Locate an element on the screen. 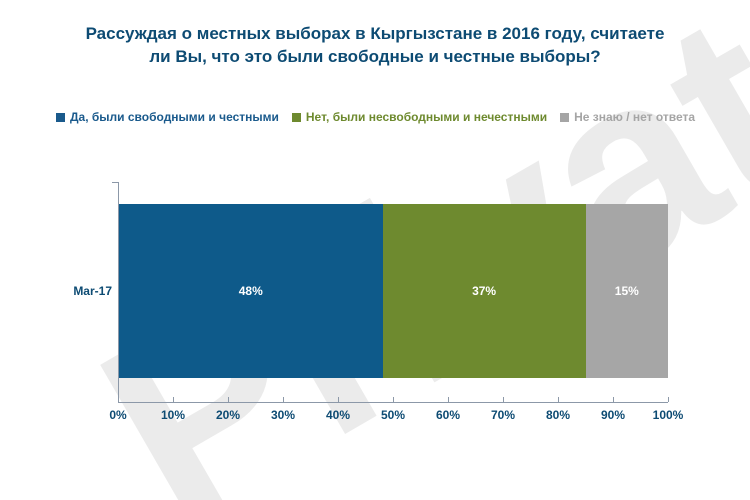 The width and height of the screenshot is (750, 500). bar-segment-dont-know: 15% is located at coordinates (626, 291).